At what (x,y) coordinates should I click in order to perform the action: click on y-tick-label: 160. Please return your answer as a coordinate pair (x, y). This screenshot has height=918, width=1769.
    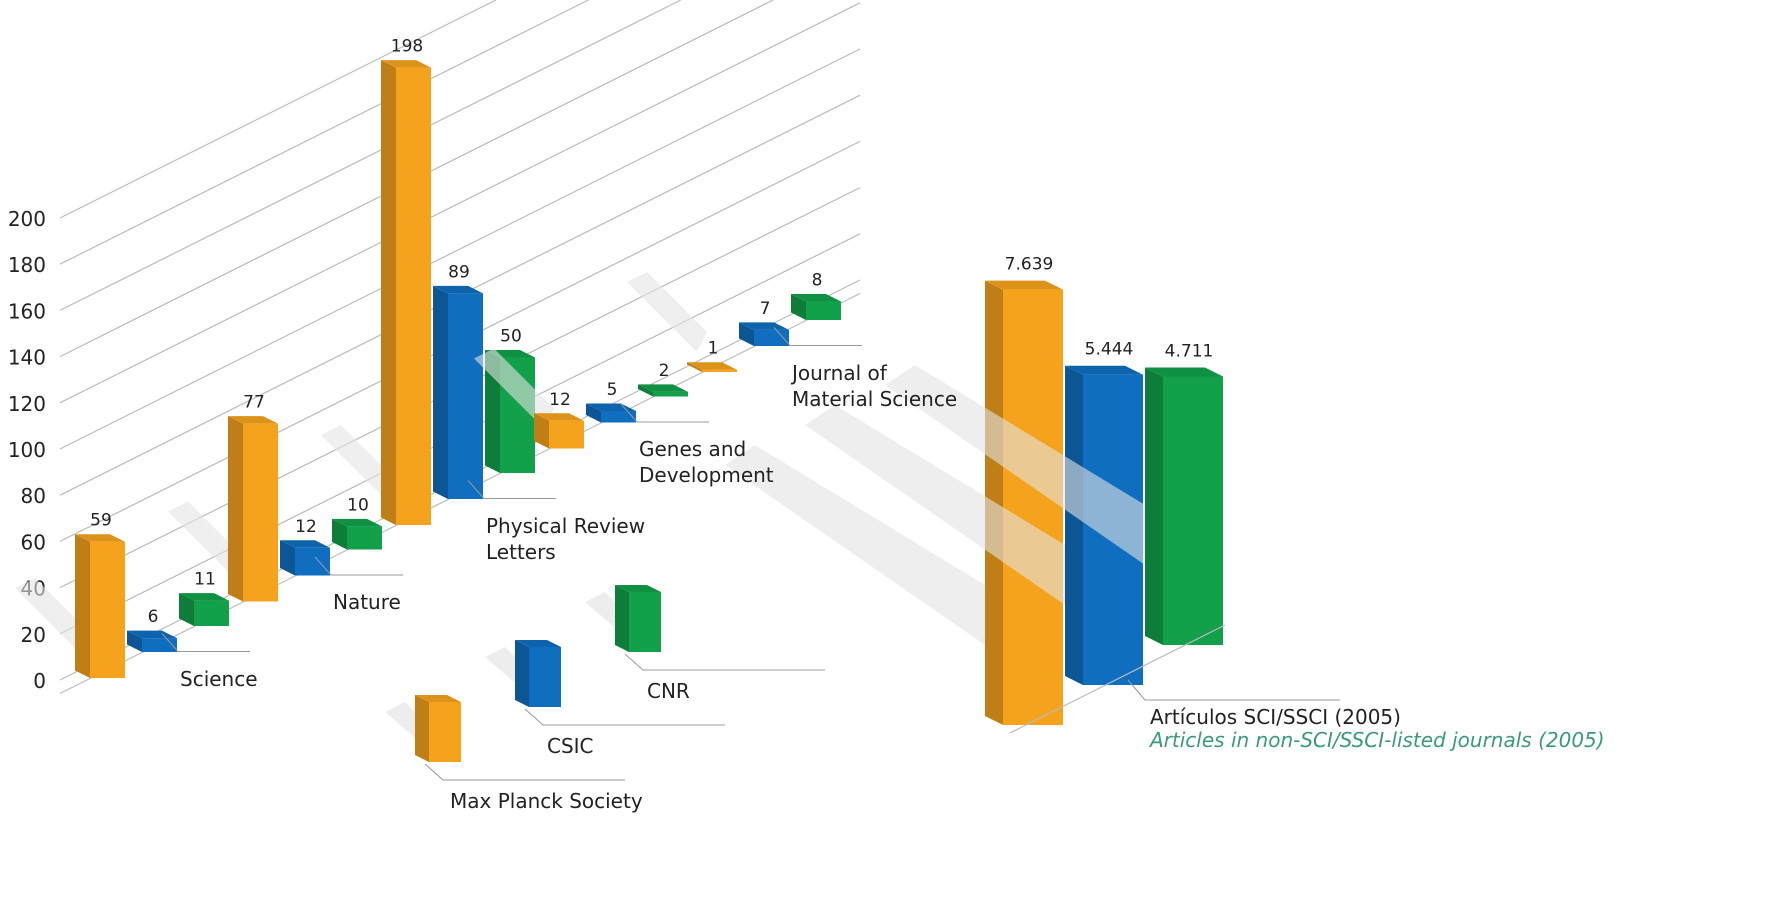
    Looking at the image, I should click on (27, 311).